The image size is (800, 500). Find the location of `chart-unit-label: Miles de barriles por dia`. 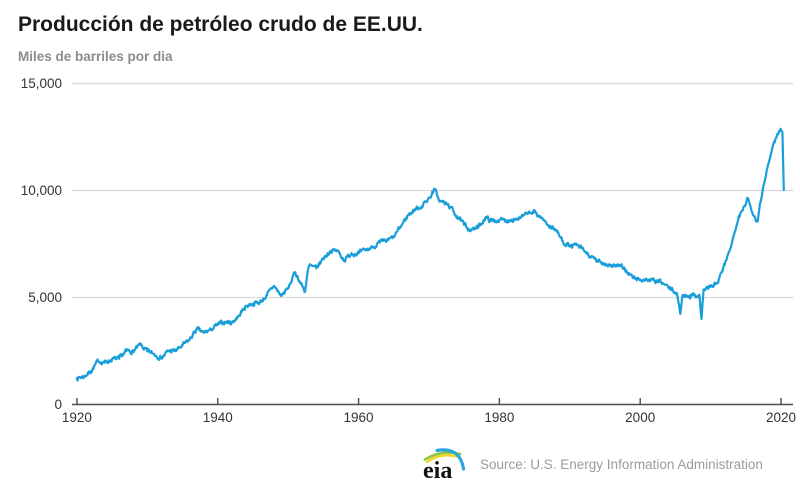

chart-unit-label: Miles de barriles por dia is located at coordinates (95, 56).